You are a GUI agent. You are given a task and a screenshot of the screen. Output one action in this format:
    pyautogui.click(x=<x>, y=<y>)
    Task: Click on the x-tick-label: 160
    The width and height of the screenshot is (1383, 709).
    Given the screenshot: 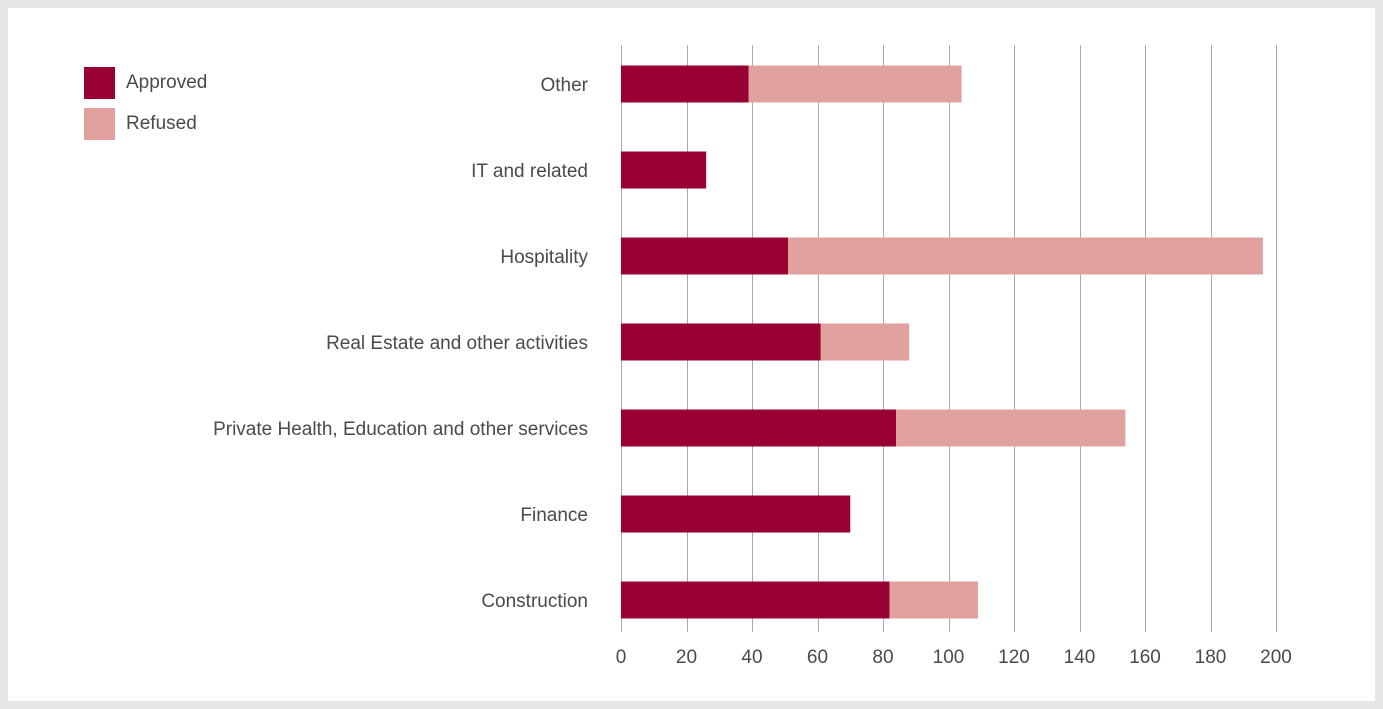 What is the action you would take?
    pyautogui.click(x=1145, y=657)
    